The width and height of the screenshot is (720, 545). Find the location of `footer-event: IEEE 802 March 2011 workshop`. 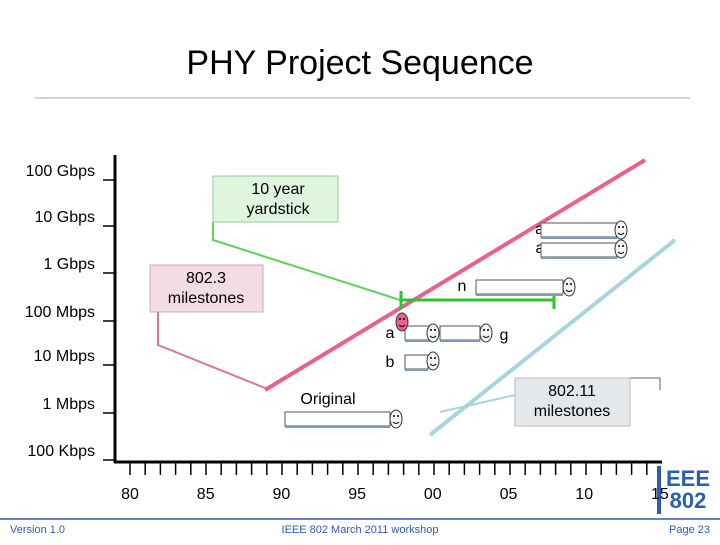

footer-event: IEEE 802 March 2011 workshop is located at coordinates (360, 530).